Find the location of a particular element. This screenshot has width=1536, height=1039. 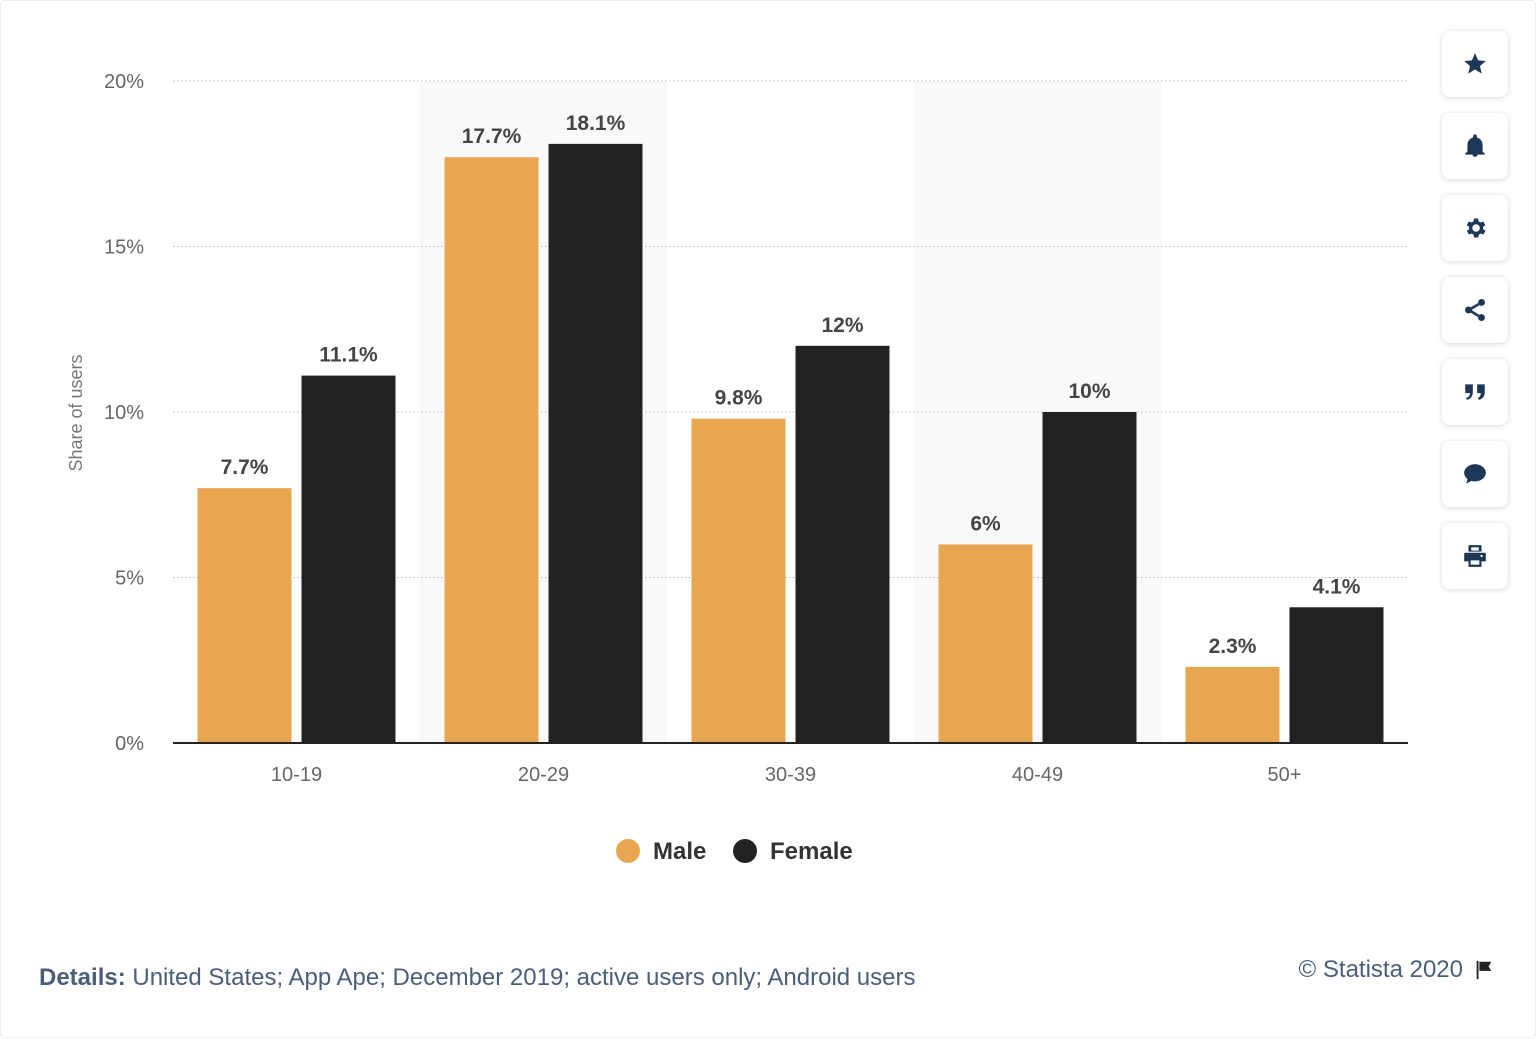

data-label: 6% is located at coordinates (985, 523).